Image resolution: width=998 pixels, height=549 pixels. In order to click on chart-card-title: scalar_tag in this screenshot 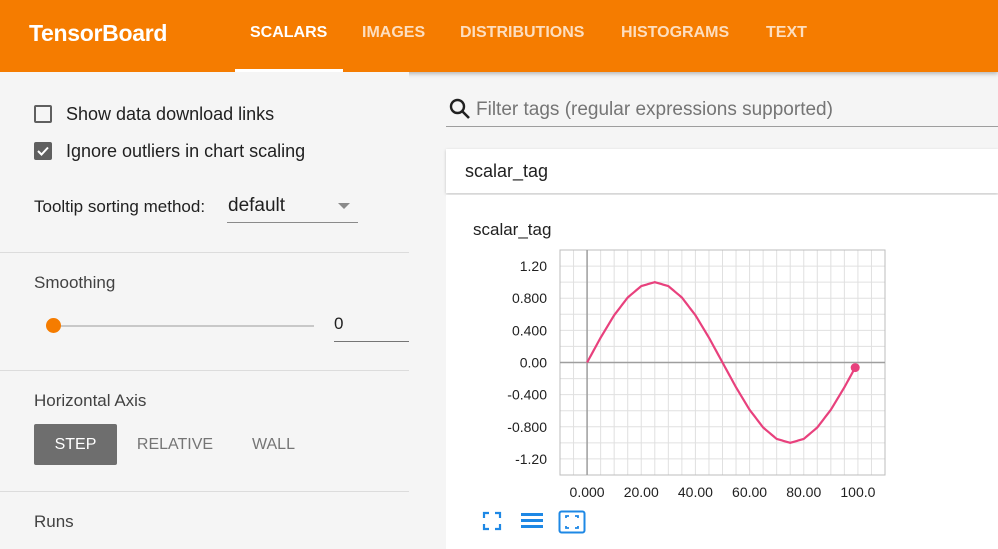, I will do `click(512, 229)`.